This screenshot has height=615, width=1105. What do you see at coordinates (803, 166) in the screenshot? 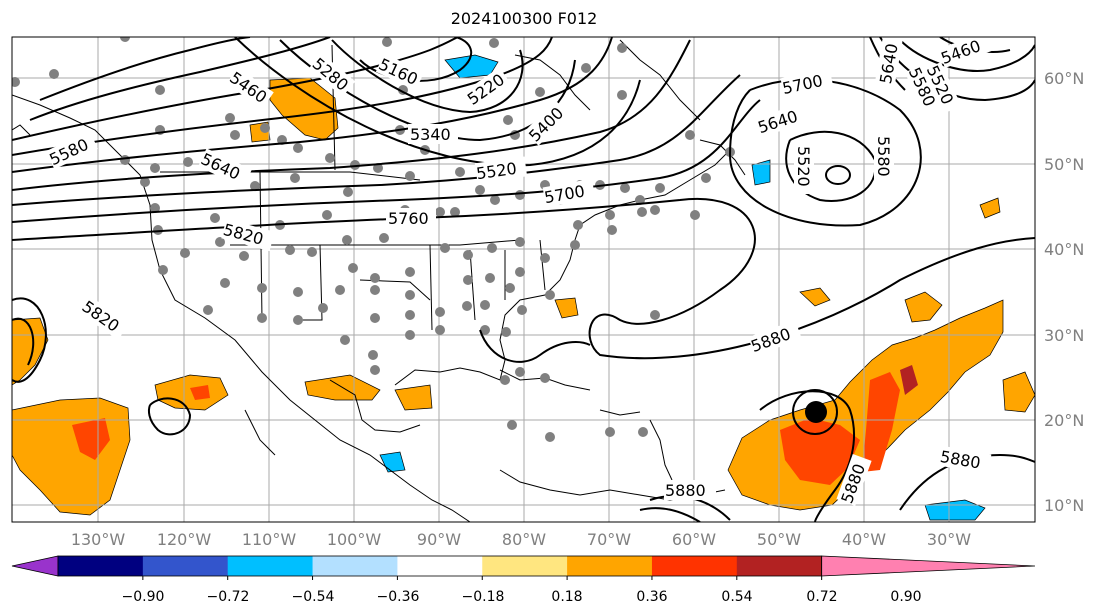
I see `svg-text: 5520` at bounding box center [803, 166].